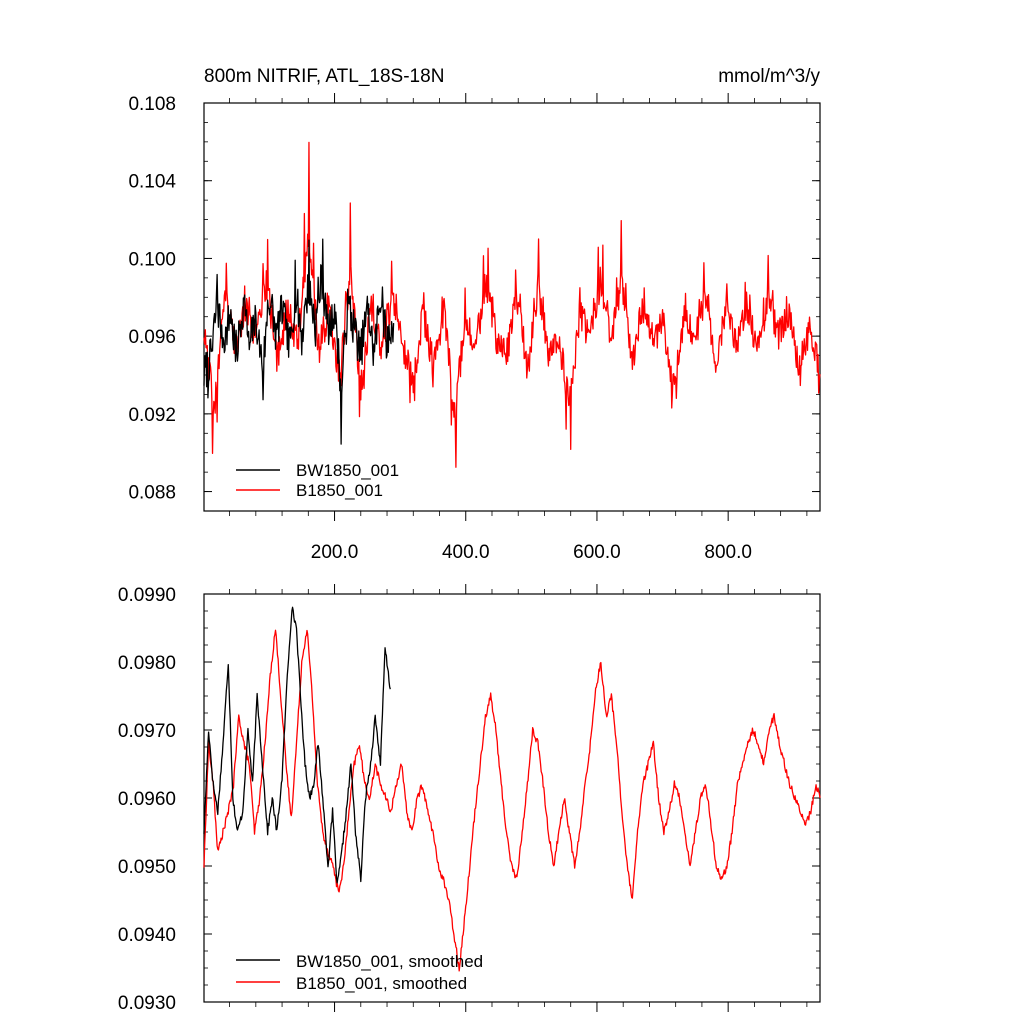 The width and height of the screenshot is (1024, 1024). What do you see at coordinates (147, 595) in the screenshot?
I see `bottom-ytick-label: 0.0990` at bounding box center [147, 595].